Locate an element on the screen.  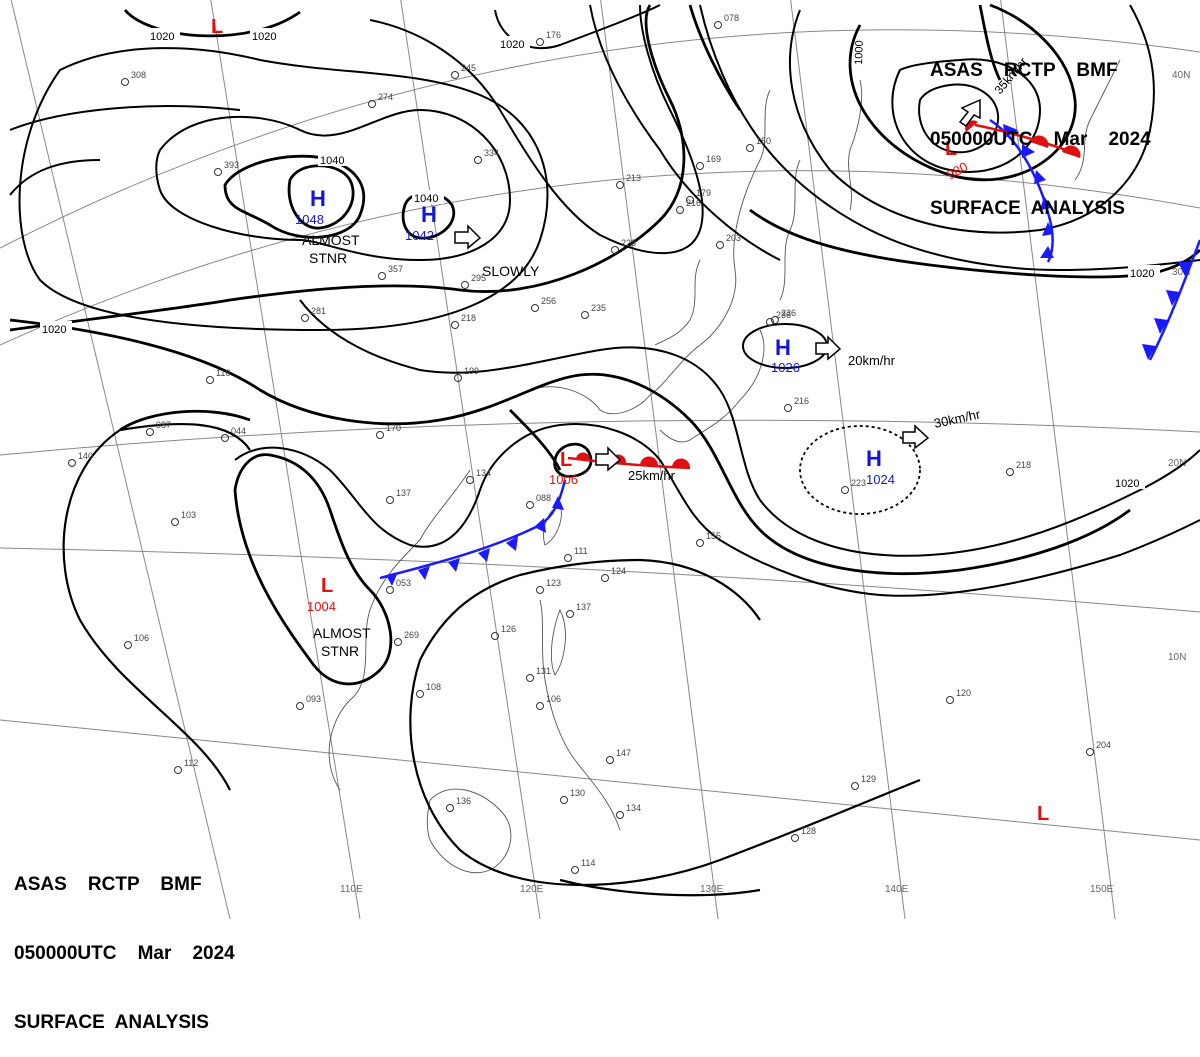
philippines-coastline is located at coordinates (580, 715).